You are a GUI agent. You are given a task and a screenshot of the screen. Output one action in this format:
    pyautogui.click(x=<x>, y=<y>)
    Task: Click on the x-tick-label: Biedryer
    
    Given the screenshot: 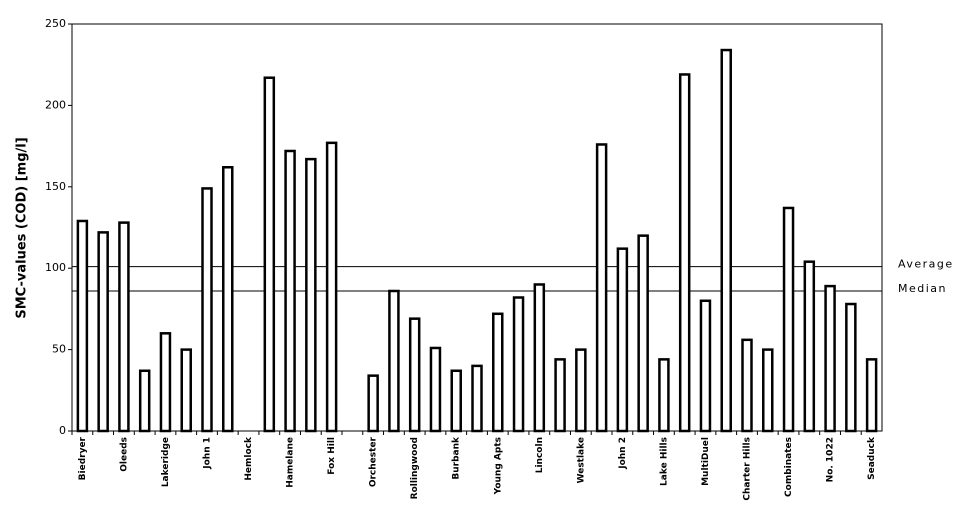 What is the action you would take?
    pyautogui.click(x=83, y=458)
    